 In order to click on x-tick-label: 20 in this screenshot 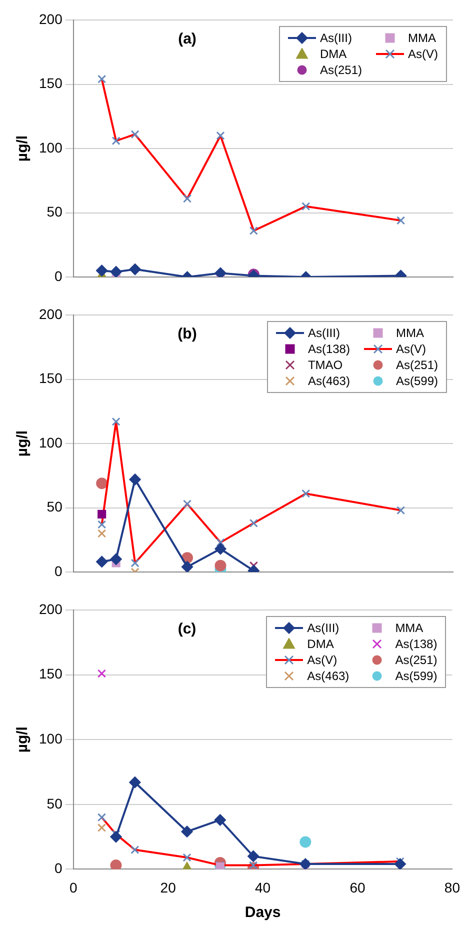, I will do `click(168, 887)`.